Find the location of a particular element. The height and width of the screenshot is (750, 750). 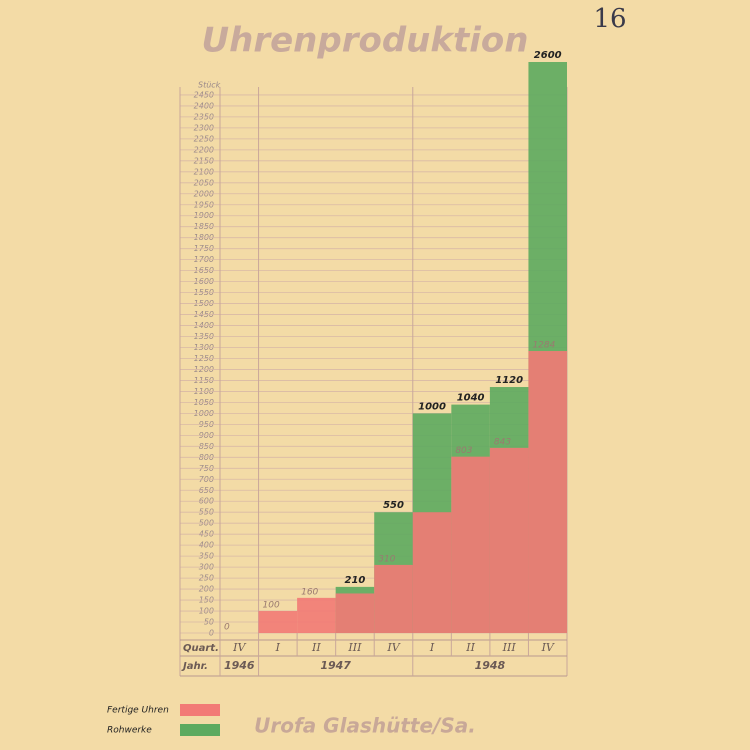

value-label: 100 is located at coordinates (271, 606).